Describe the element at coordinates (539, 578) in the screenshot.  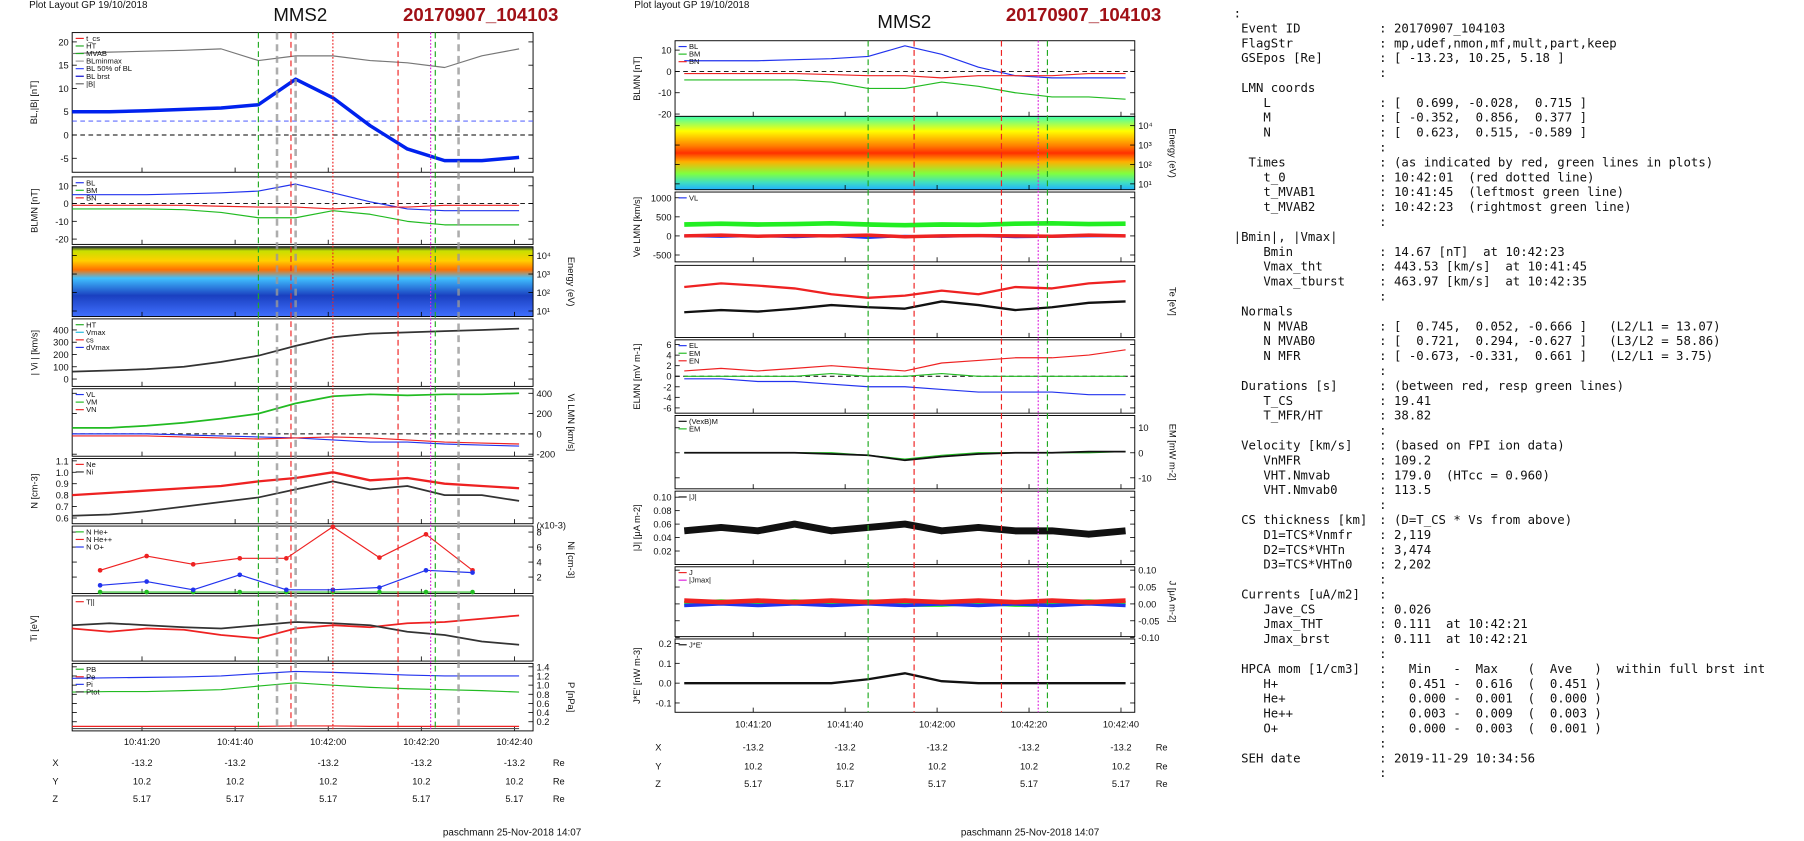
I see `y-tick-label: 2` at that location.